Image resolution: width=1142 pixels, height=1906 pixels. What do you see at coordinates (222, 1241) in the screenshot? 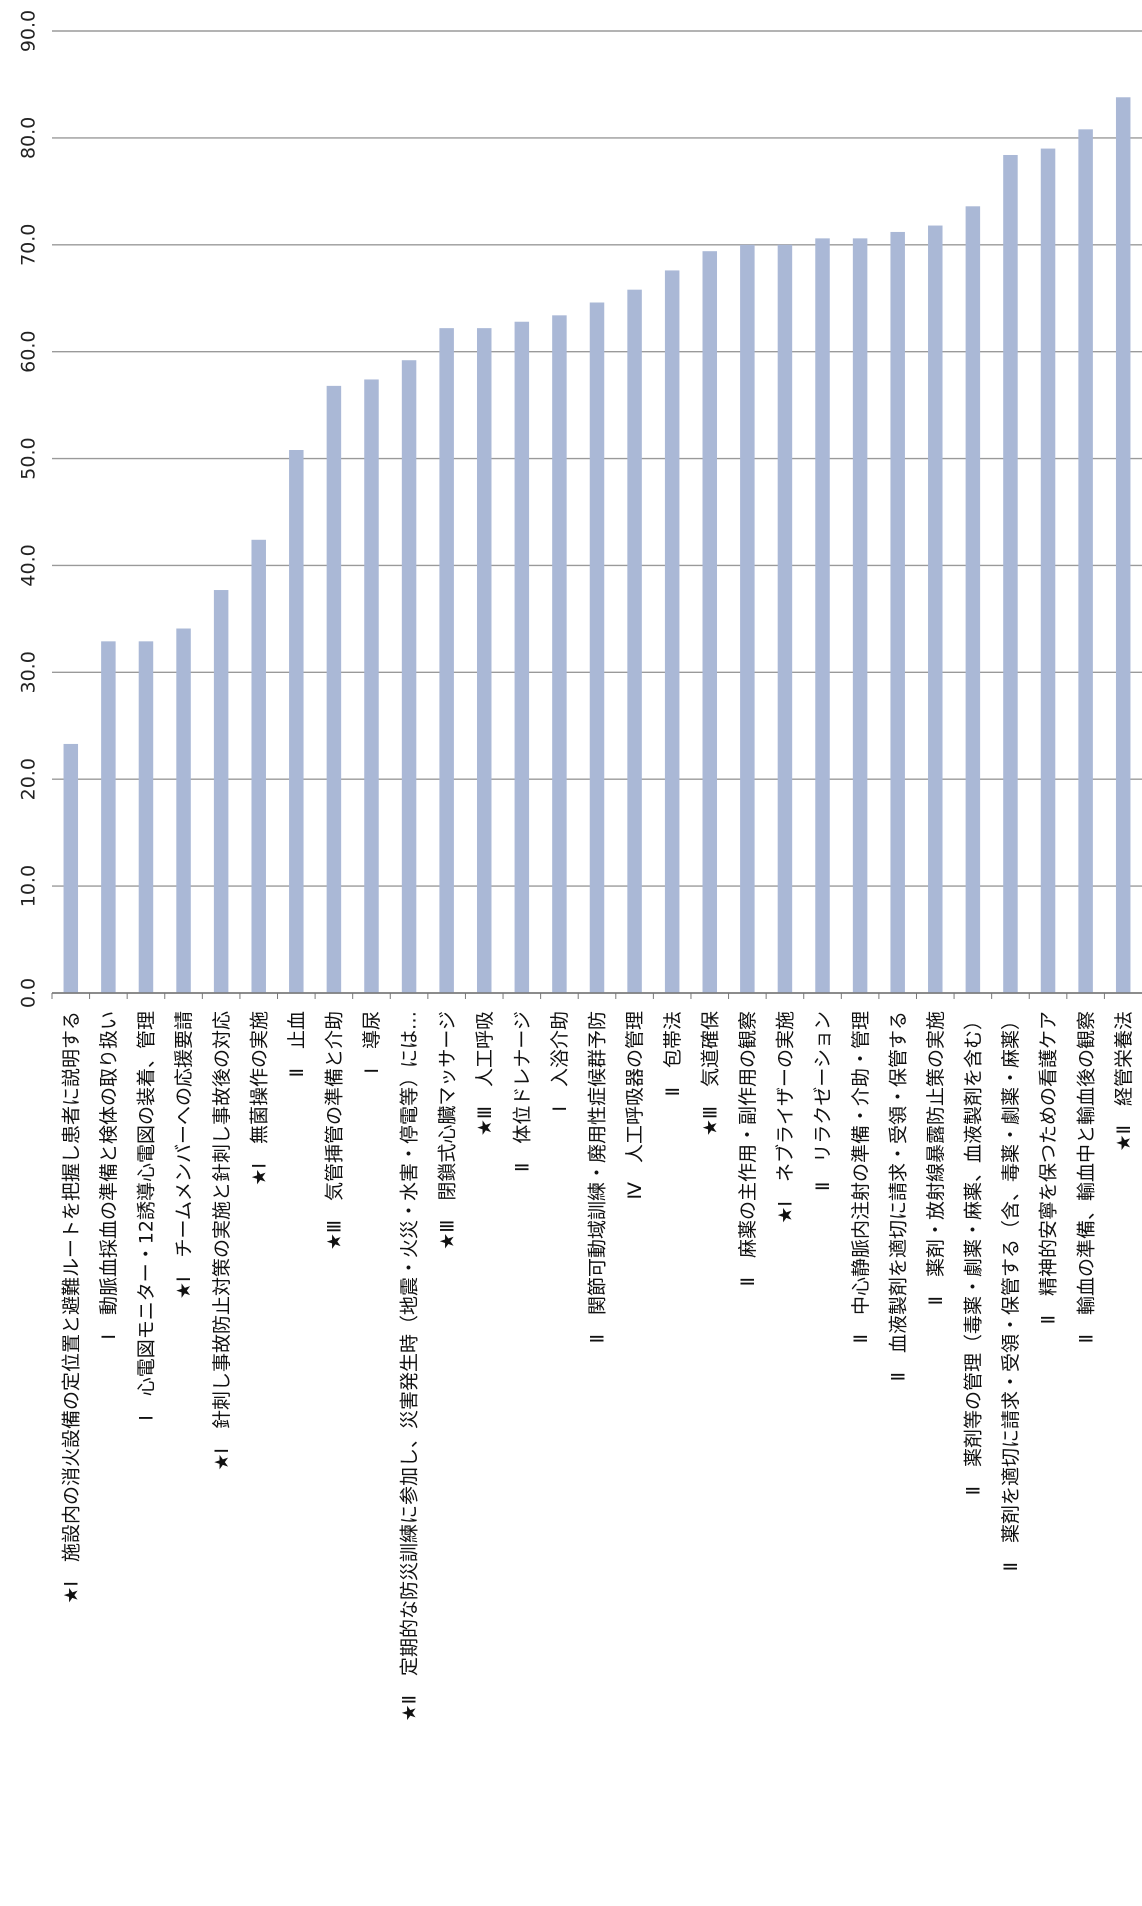
I see `category-label: ★Ⅰ 針刺し事故防止対策の実施と針刺し事故後の対応` at bounding box center [222, 1241].